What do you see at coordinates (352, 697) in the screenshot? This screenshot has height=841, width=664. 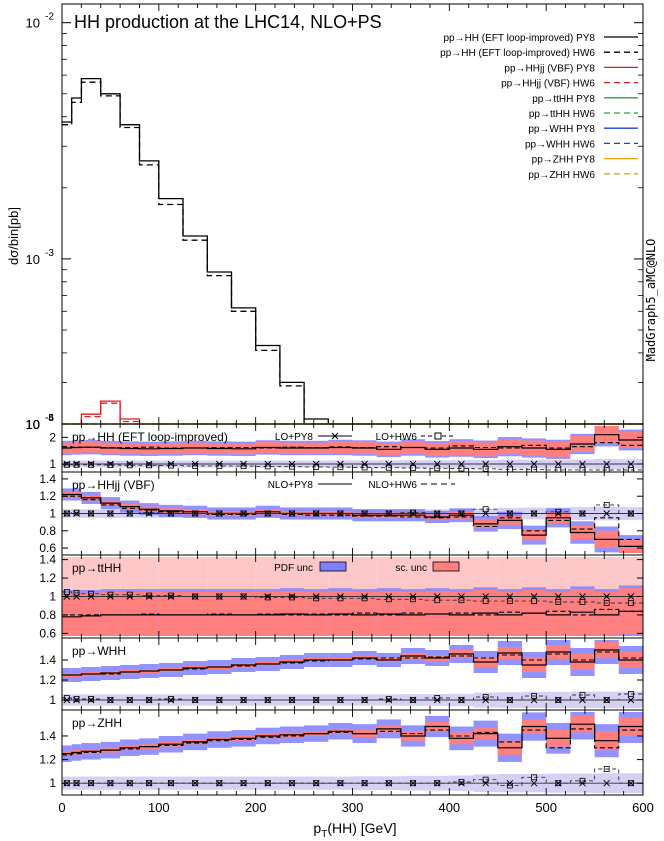 I see `lo-hw6-line` at bounding box center [352, 697].